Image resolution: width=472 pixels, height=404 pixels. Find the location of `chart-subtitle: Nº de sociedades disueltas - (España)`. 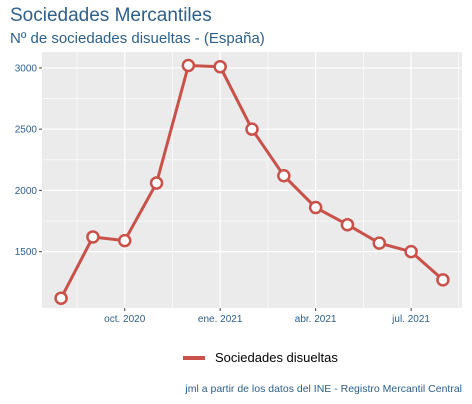

chart-subtitle: Nº de sociedades disueltas - (España) is located at coordinates (137, 38).